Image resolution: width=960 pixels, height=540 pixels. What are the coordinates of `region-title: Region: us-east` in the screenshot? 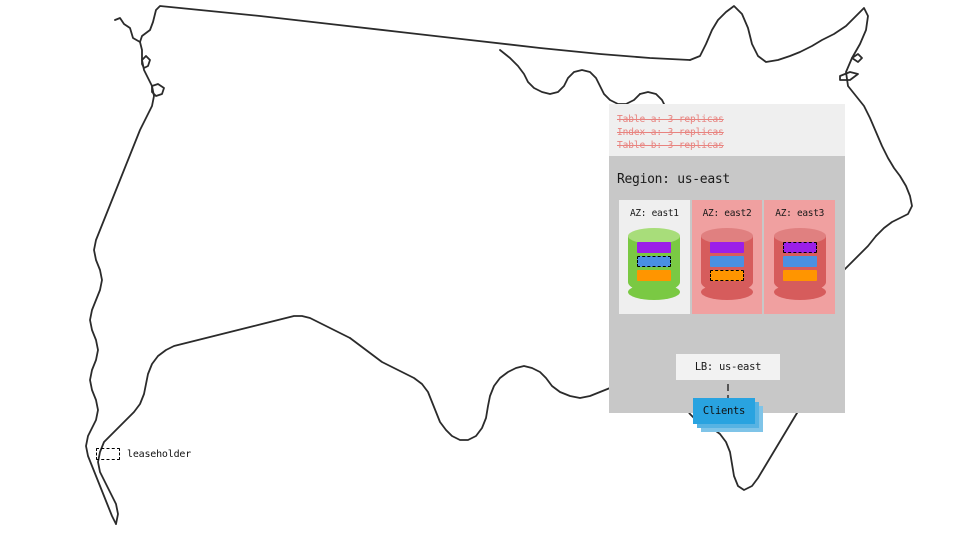 It's located at (673, 179).